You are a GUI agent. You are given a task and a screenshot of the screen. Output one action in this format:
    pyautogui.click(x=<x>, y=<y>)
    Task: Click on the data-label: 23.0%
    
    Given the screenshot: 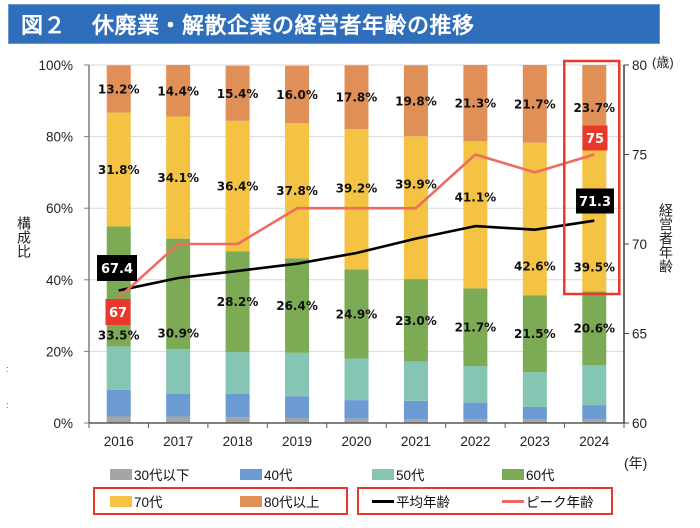 What is the action you would take?
    pyautogui.click(x=416, y=321)
    